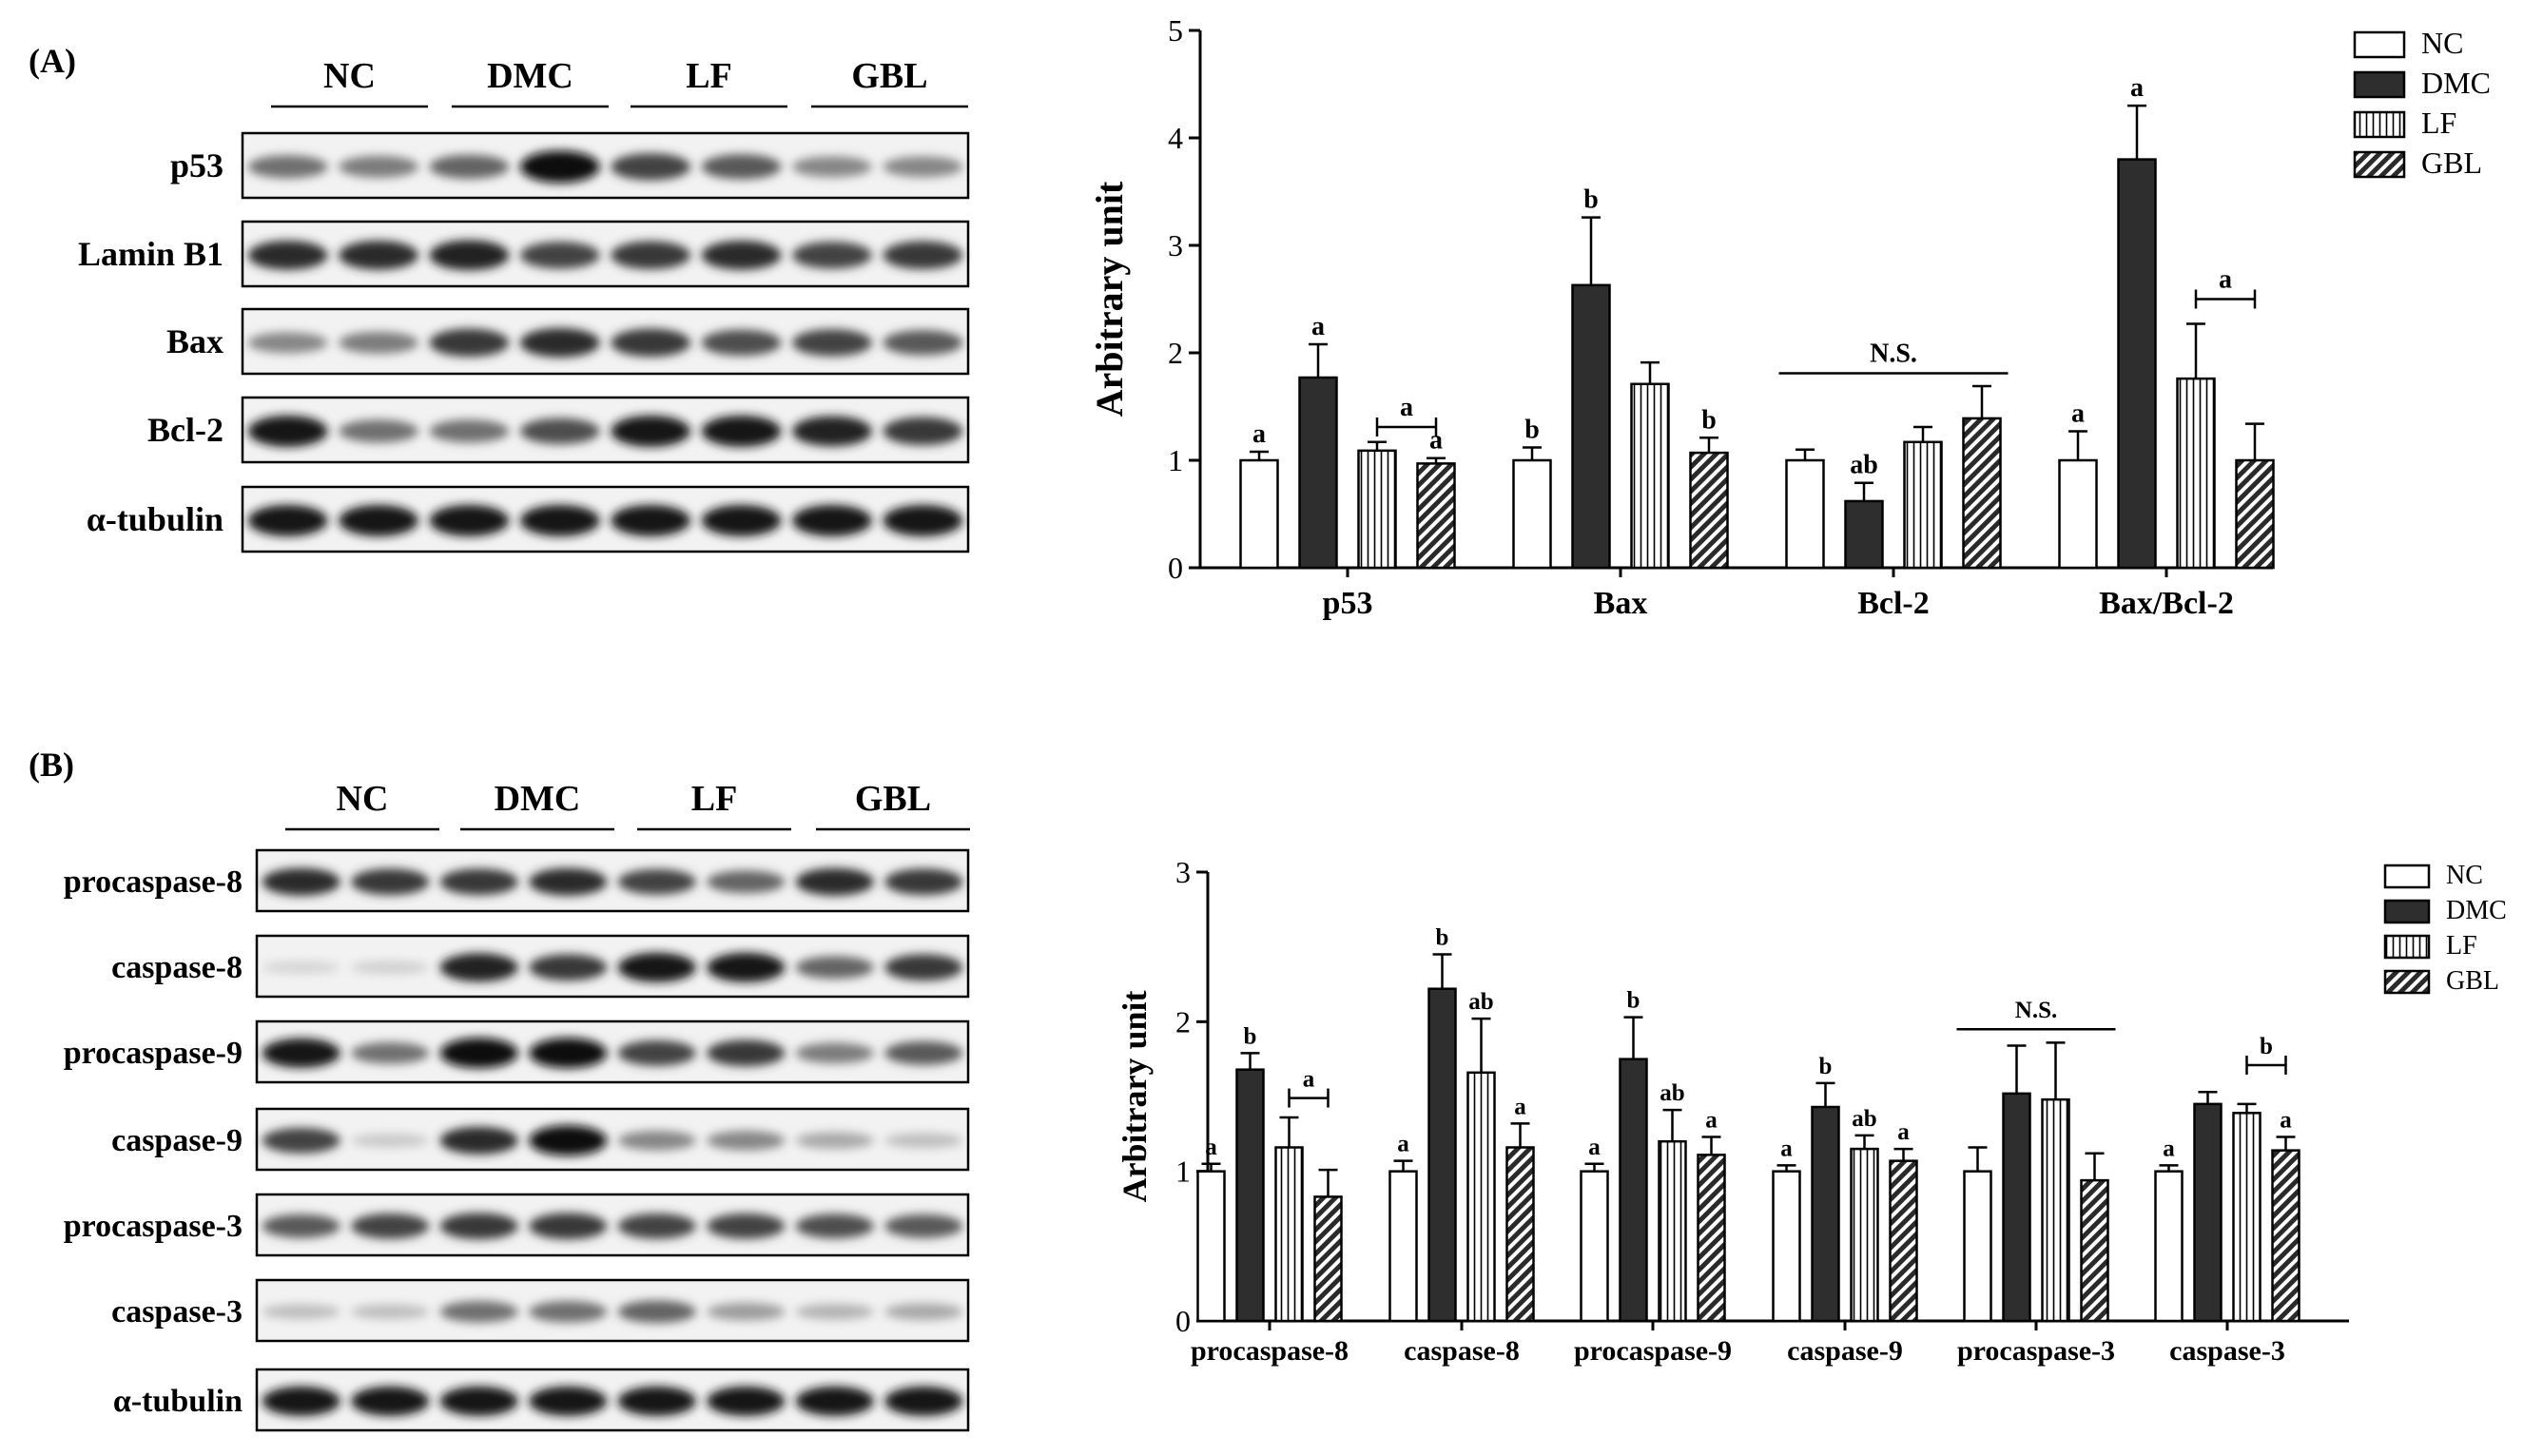 The width and height of the screenshot is (2543, 1456). I want to click on y-axis-label: Arbitrary unit, so click(1110, 299).